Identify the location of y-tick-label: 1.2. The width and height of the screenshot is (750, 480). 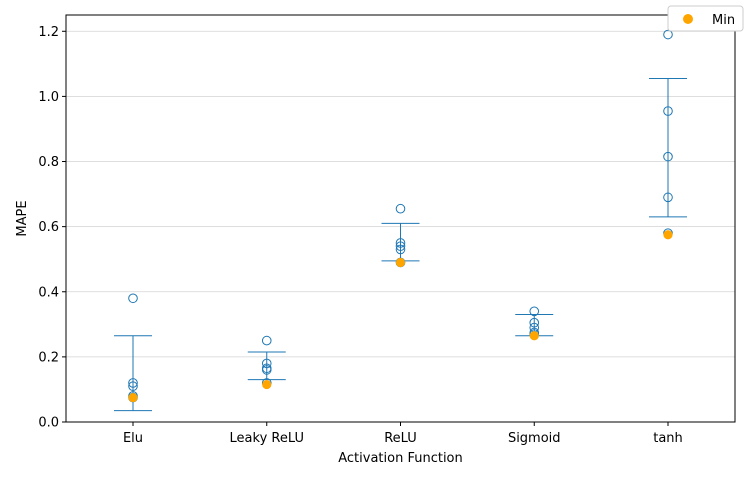
(48, 32).